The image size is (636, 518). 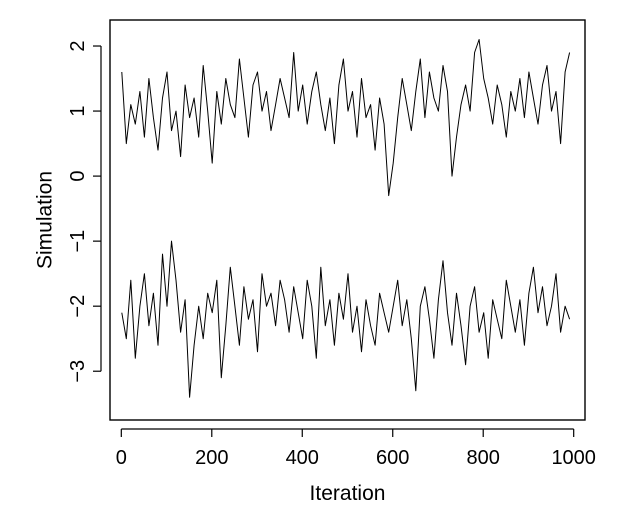 I want to click on x-axis-title: Iteration, so click(x=348, y=493).